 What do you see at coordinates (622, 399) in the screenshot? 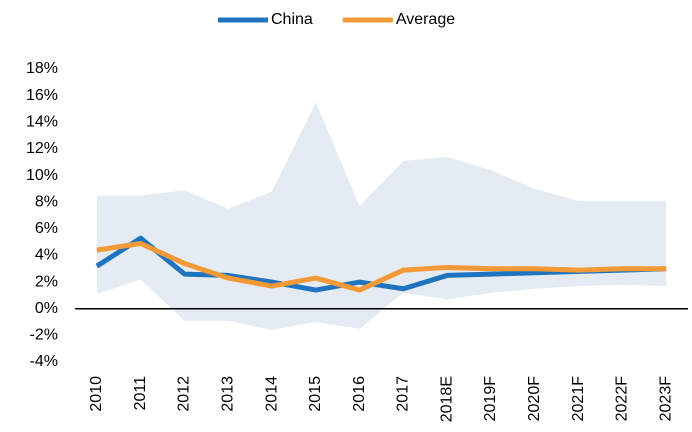
I see `x-tick-label: 2022F` at bounding box center [622, 399].